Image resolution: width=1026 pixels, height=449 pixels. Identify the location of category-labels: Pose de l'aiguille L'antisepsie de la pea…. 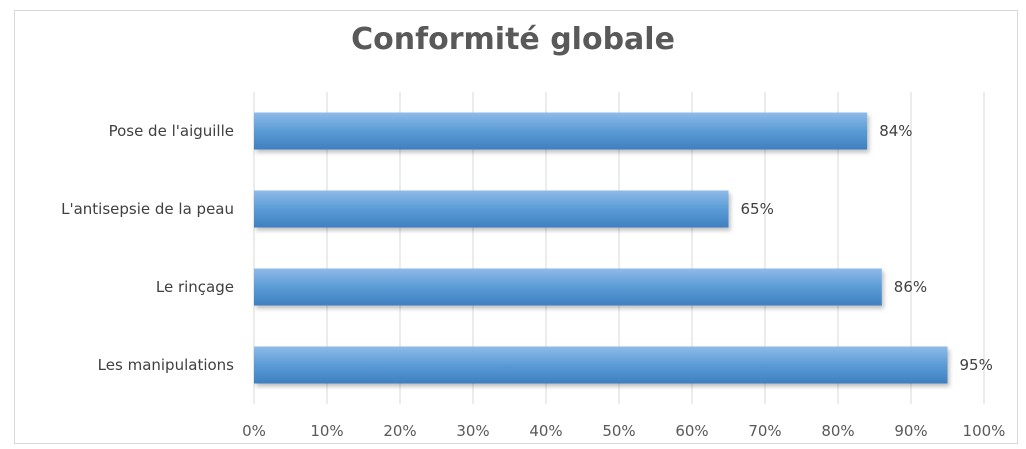
(147, 248).